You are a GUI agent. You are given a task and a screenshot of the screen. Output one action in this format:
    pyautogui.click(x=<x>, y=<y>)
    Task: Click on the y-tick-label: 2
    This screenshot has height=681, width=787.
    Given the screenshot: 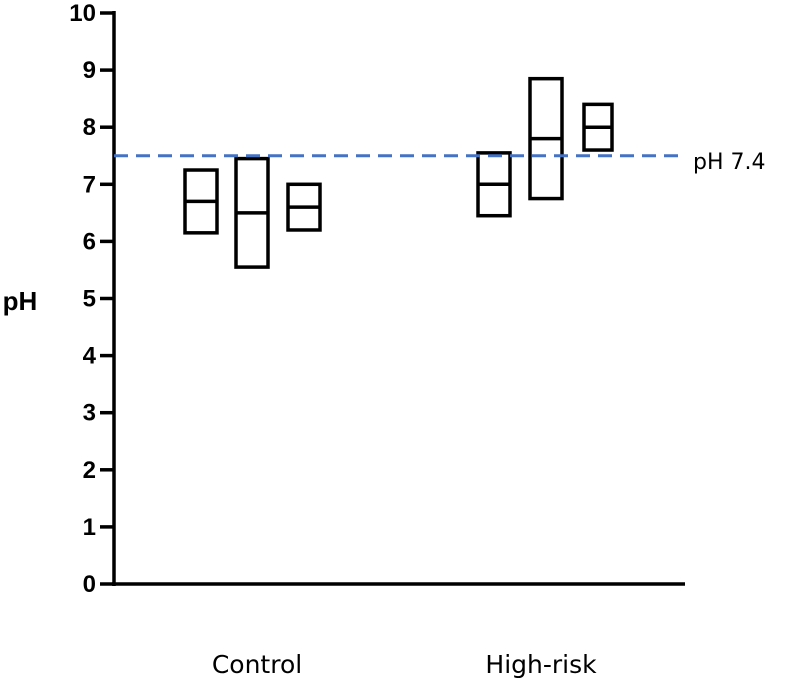 What is the action you would take?
    pyautogui.click(x=89, y=470)
    